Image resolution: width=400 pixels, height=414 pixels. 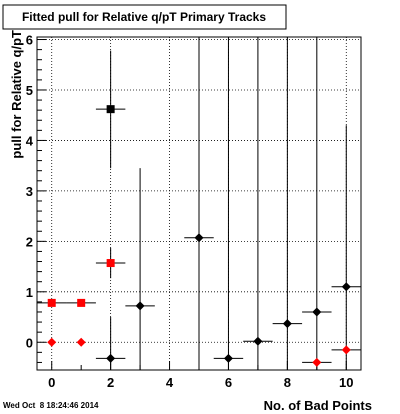 What do you see at coordinates (30, 140) in the screenshot?
I see `y-tick-label: 4` at bounding box center [30, 140].